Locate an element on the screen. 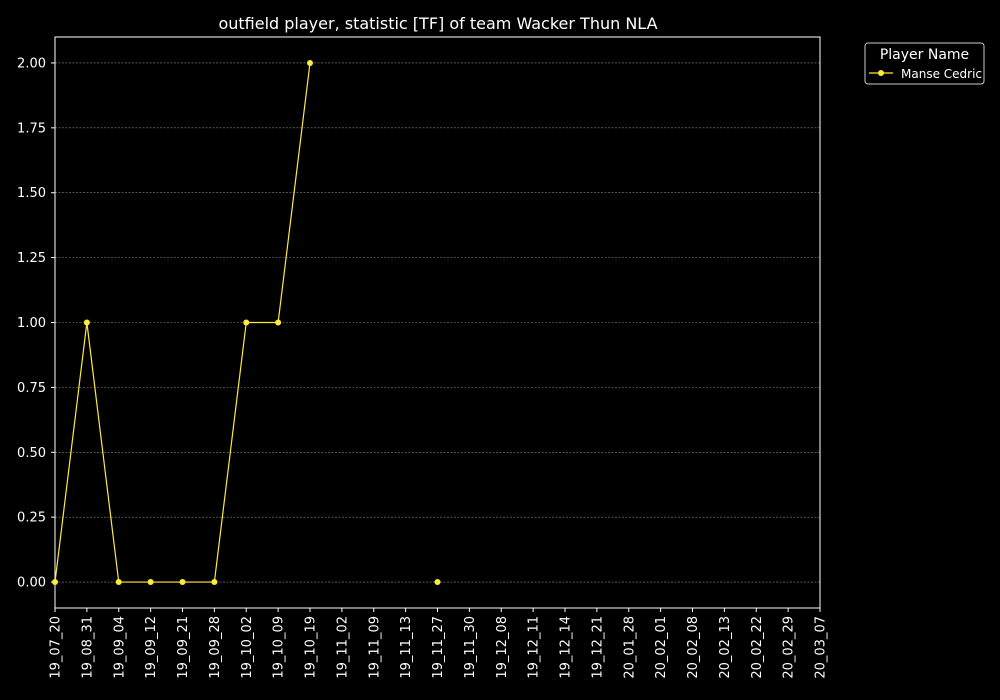  x-tick-label: 20_03_07 is located at coordinates (821, 647).